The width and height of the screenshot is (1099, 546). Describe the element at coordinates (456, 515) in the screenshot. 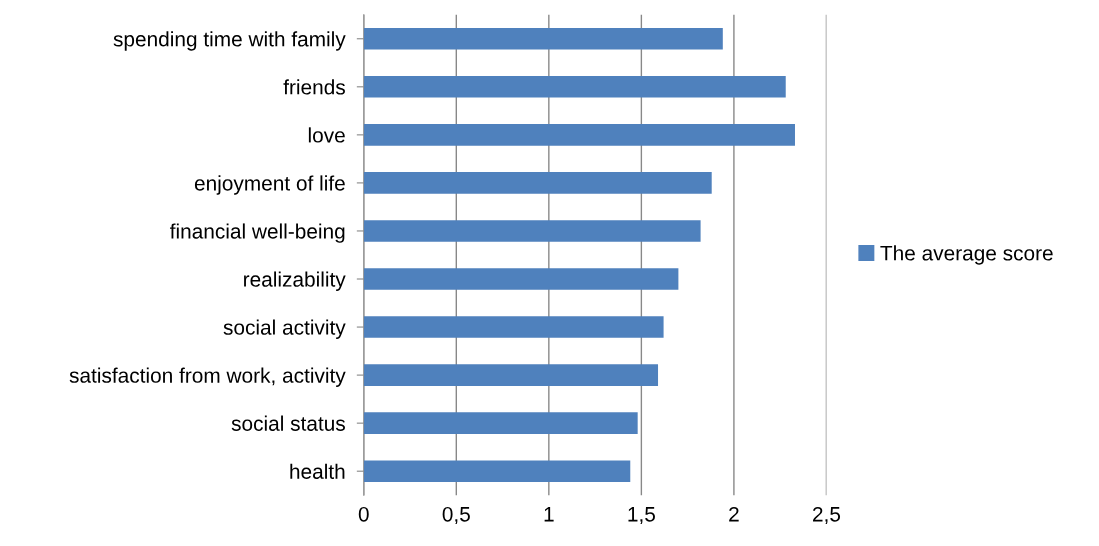

I see `x-tick-label: 0,5` at that location.